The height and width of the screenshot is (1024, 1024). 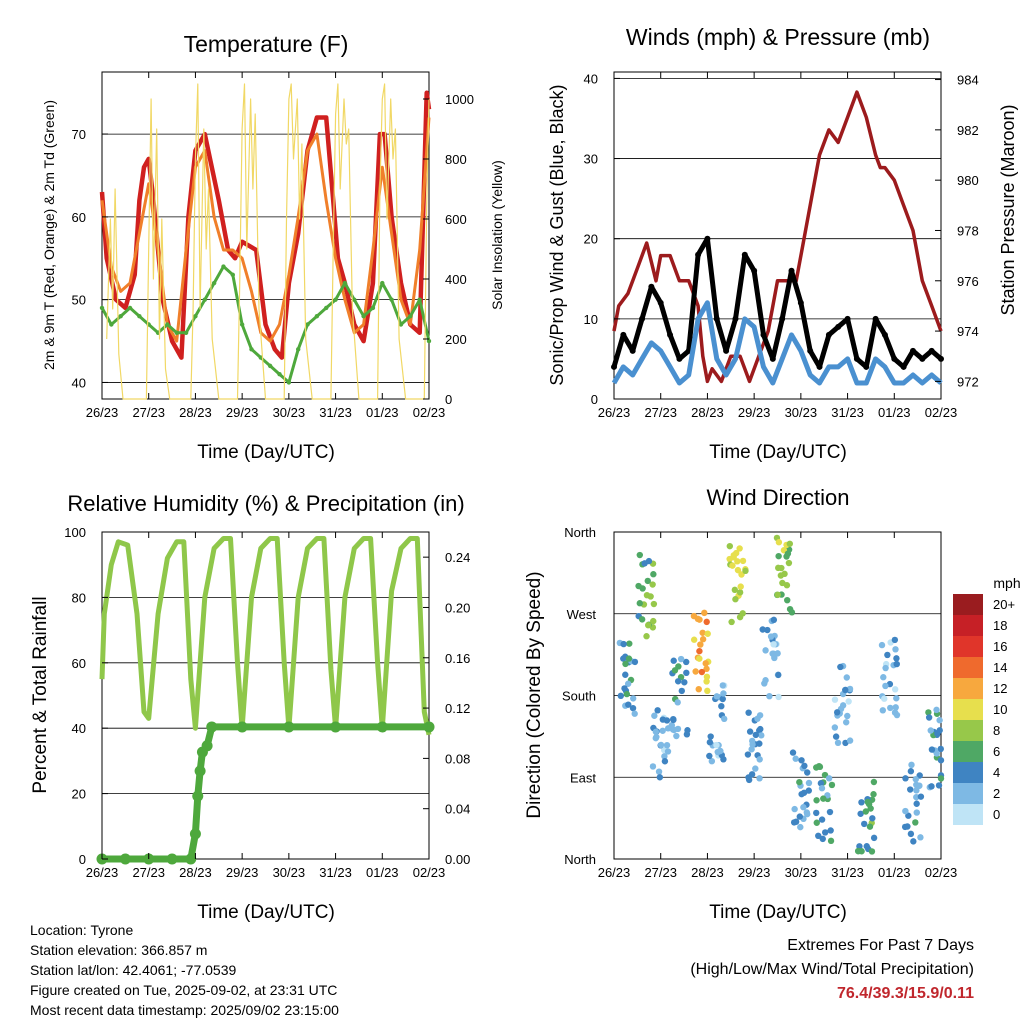 What do you see at coordinates (148, 412) in the screenshot?
I see `x-tick-label: 27/23` at bounding box center [148, 412].